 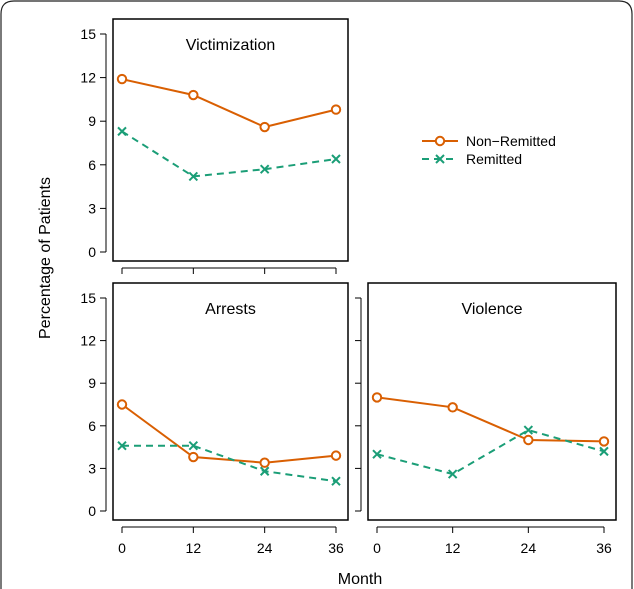 What do you see at coordinates (511, 141) in the screenshot?
I see `legend-label-non-remitted: Non−Remitted` at bounding box center [511, 141].